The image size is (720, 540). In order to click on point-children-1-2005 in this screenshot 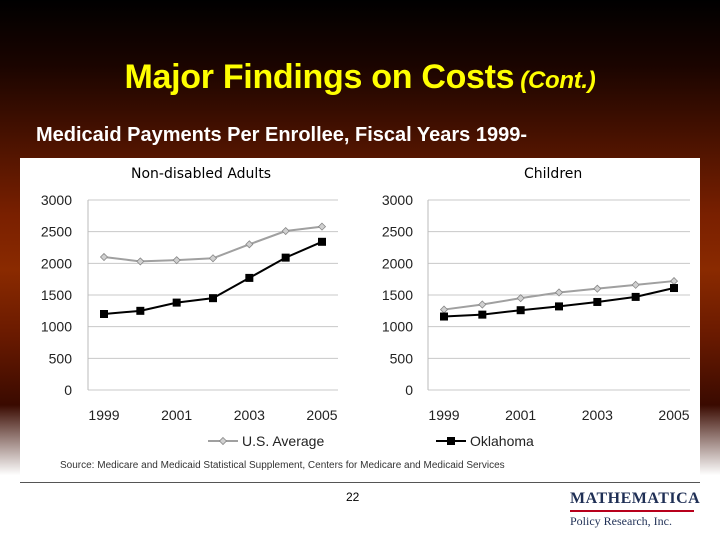, I will do `click(674, 288)`.